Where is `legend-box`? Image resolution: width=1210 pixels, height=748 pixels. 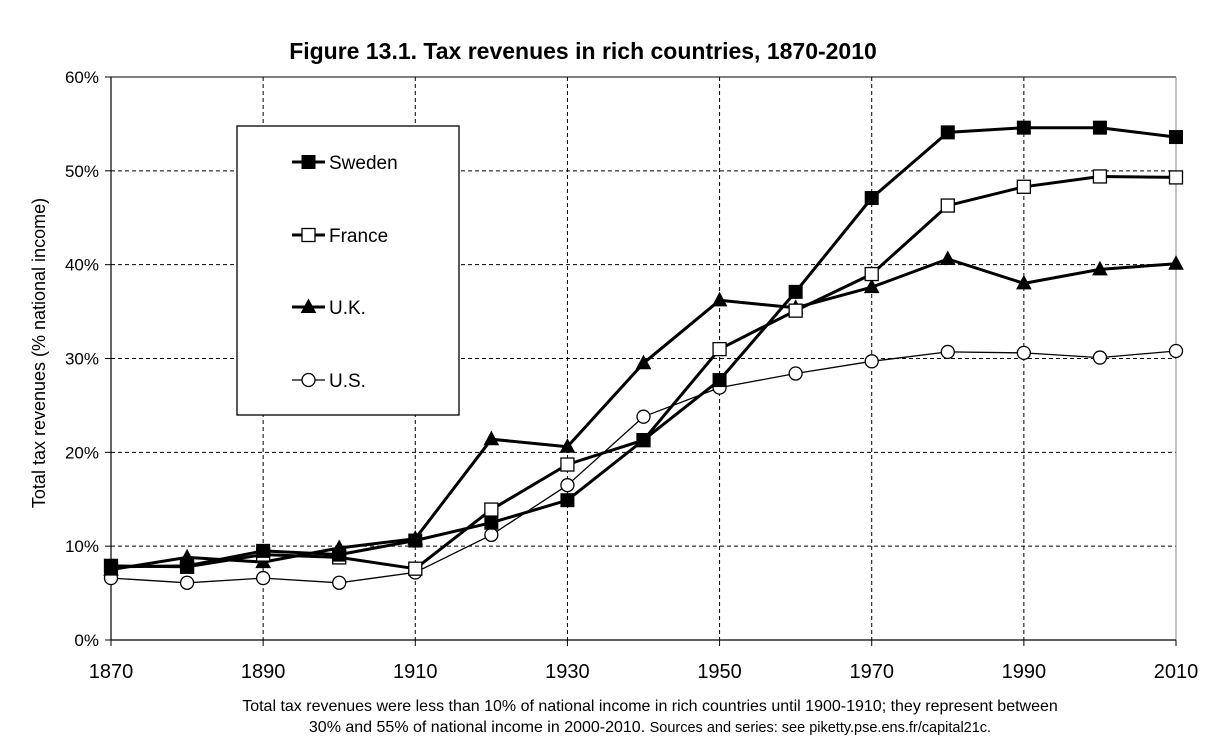 legend-box is located at coordinates (348, 270).